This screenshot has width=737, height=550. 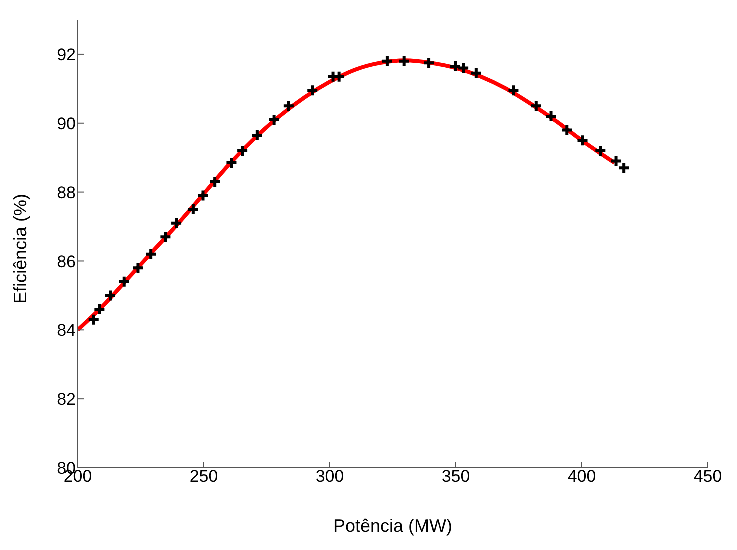 I want to click on x-tick-label: 450, so click(x=708, y=476).